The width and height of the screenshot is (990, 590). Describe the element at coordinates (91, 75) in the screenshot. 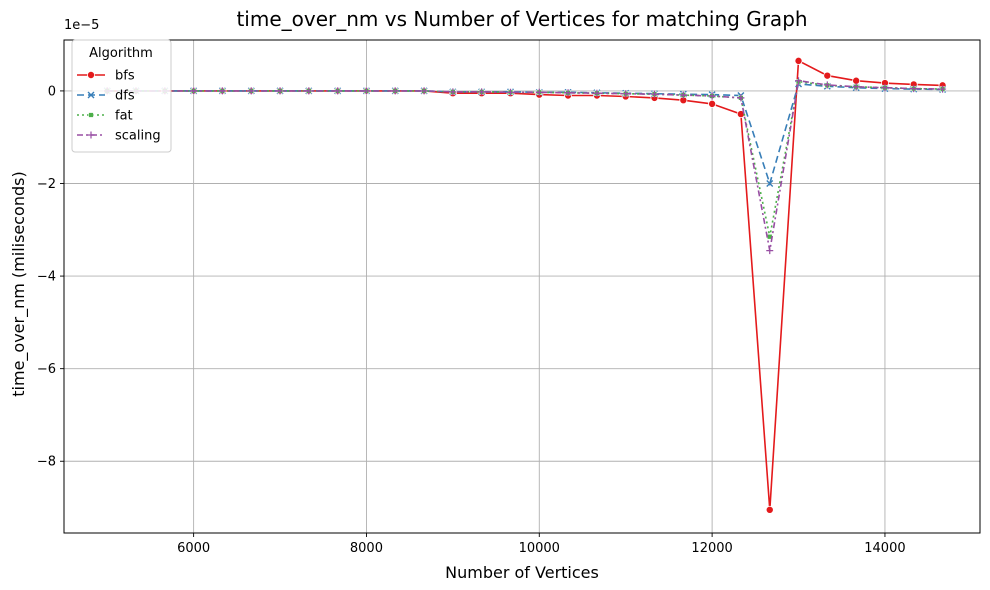

I see `legend-marker-bfs` at that location.